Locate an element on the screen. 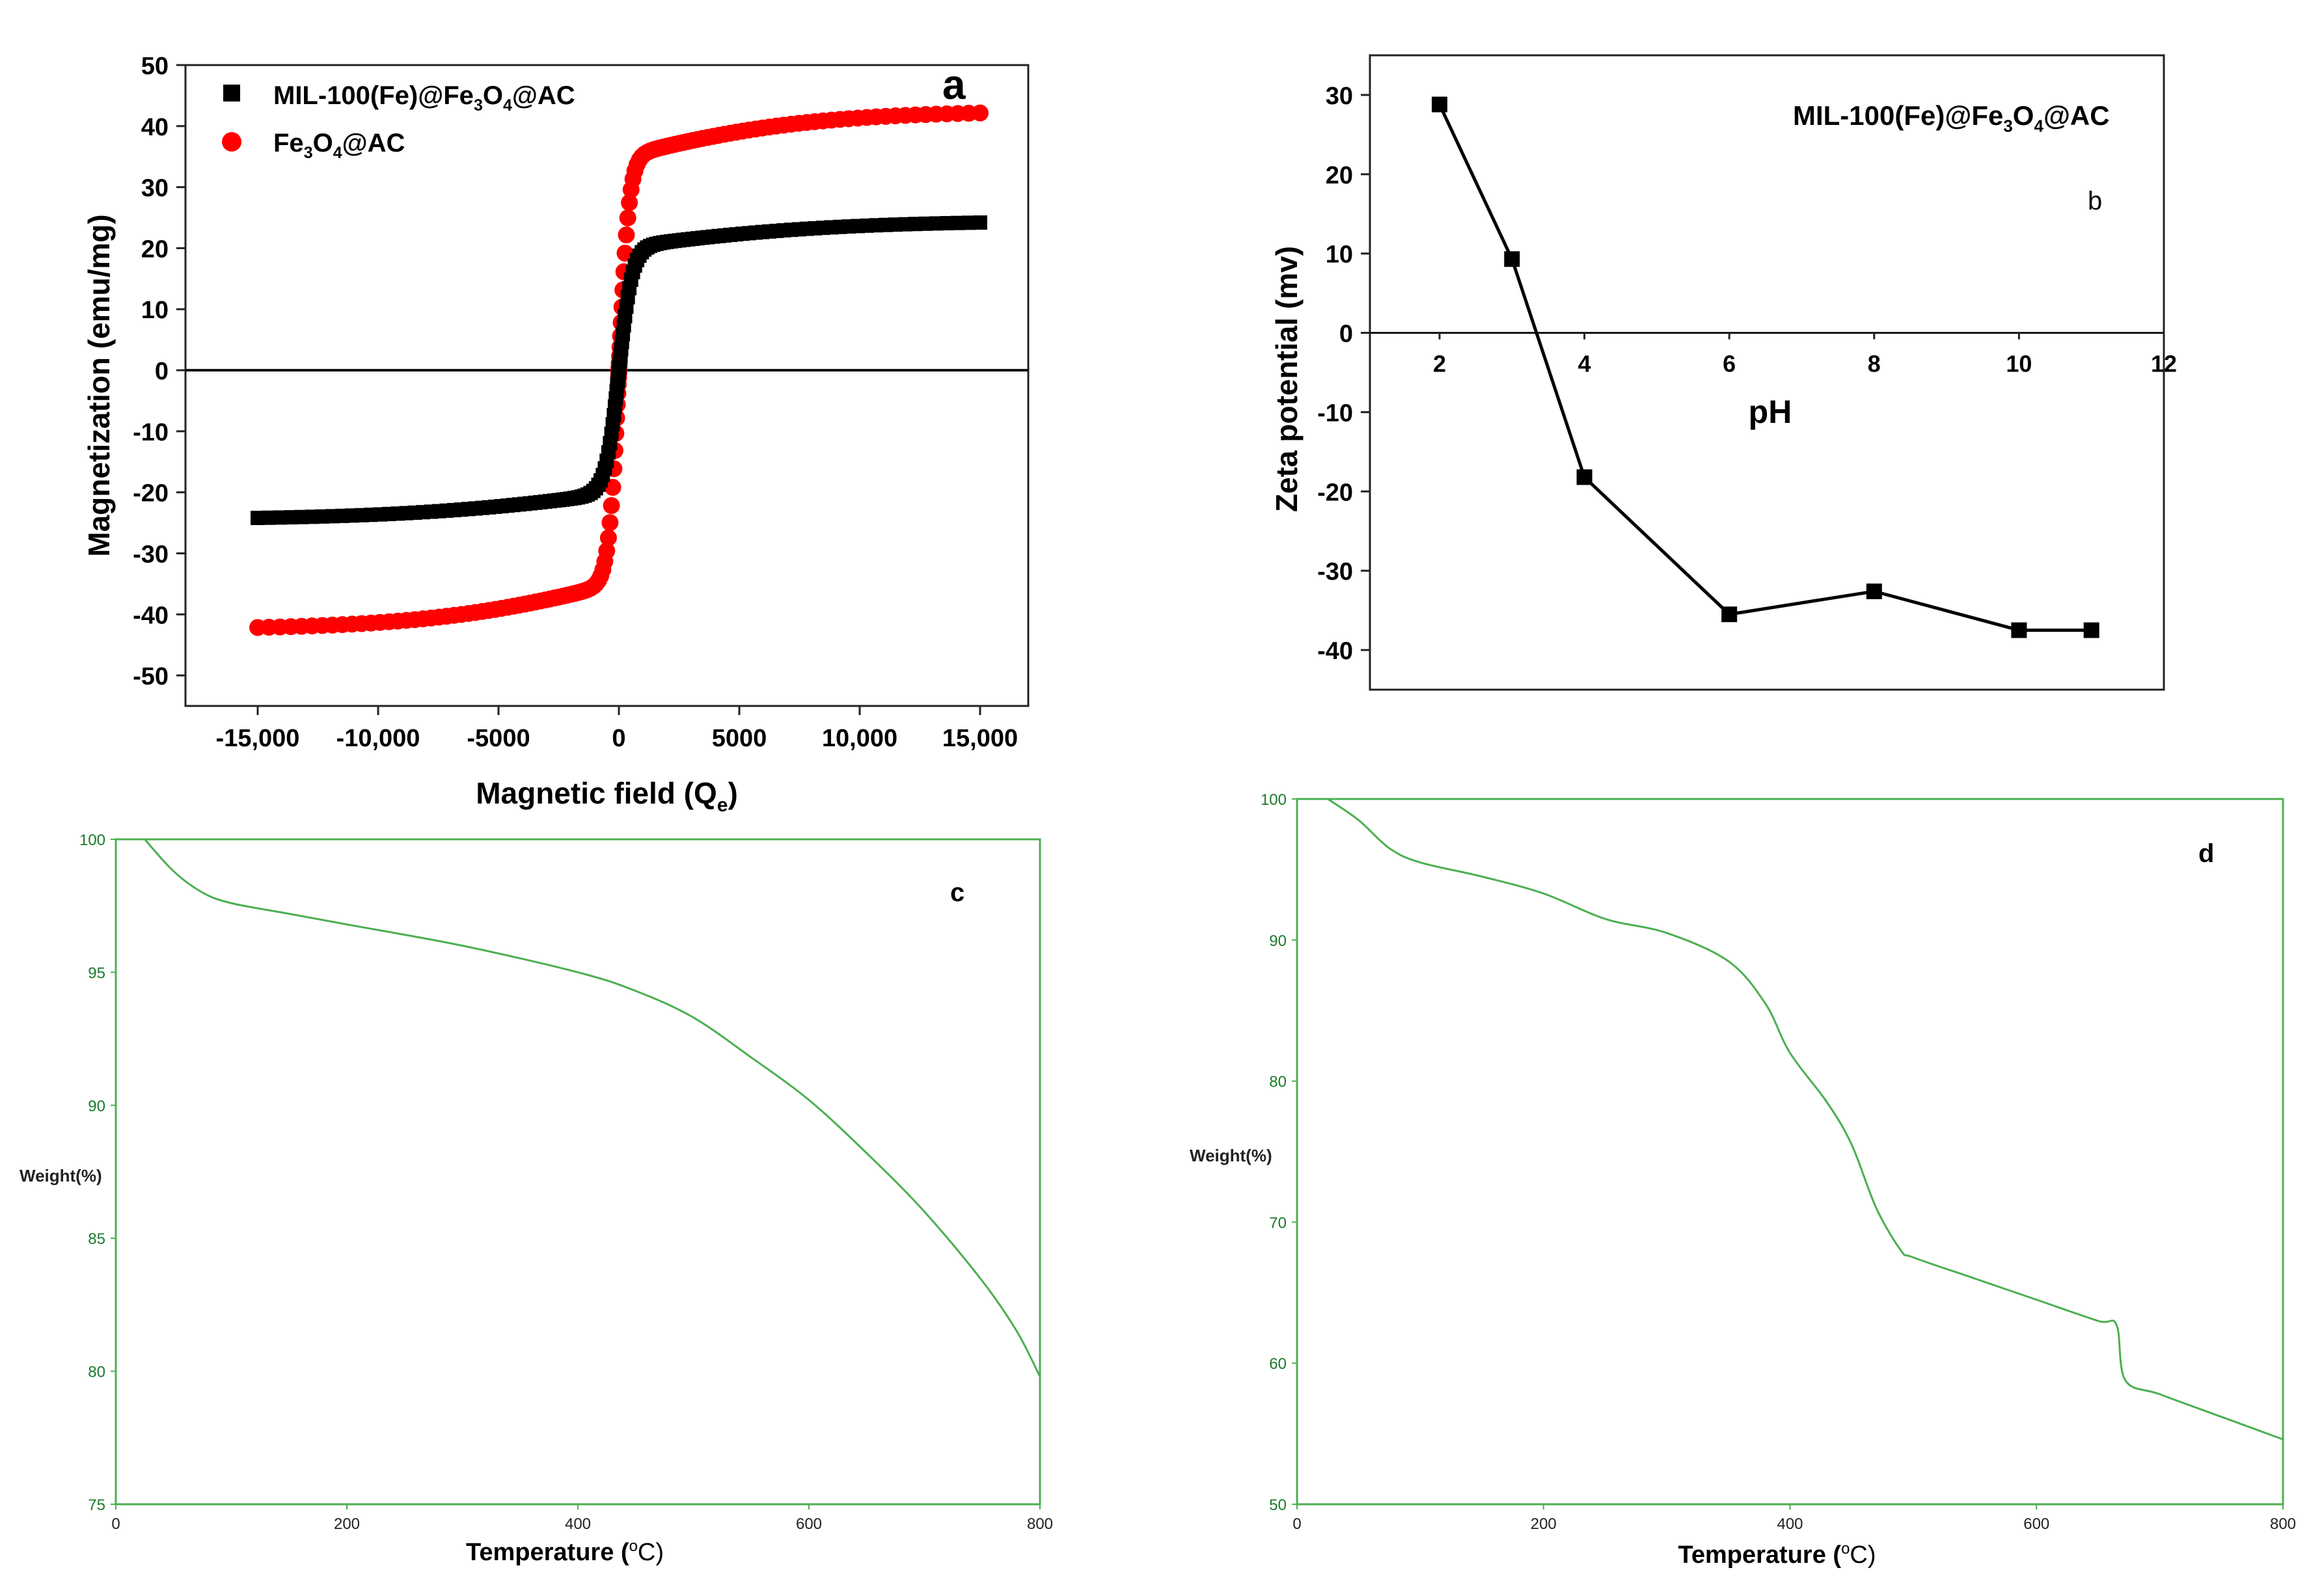 The height and width of the screenshot is (1596, 2309). legend-marker-circle is located at coordinates (231, 142).